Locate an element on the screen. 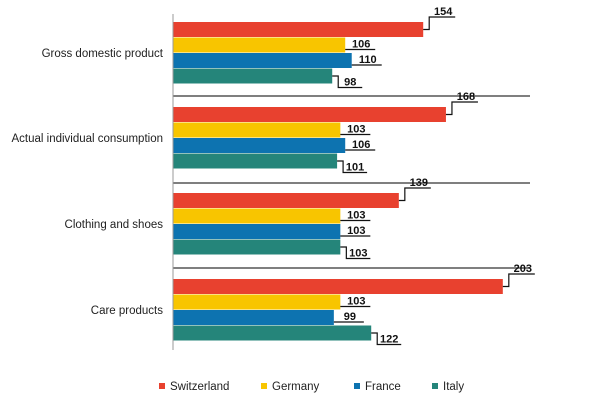 This screenshot has width=600, height=403. legend-item-switzerland: Switzerland is located at coordinates (194, 387).